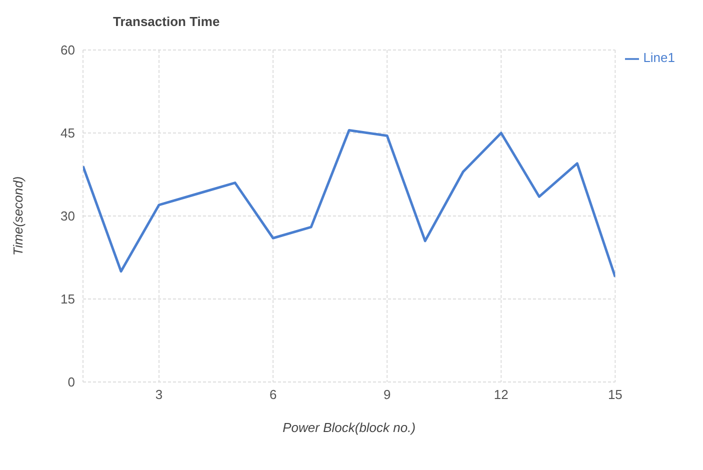 The height and width of the screenshot is (470, 703). I want to click on y-axis-title: Time(second), so click(18, 216).